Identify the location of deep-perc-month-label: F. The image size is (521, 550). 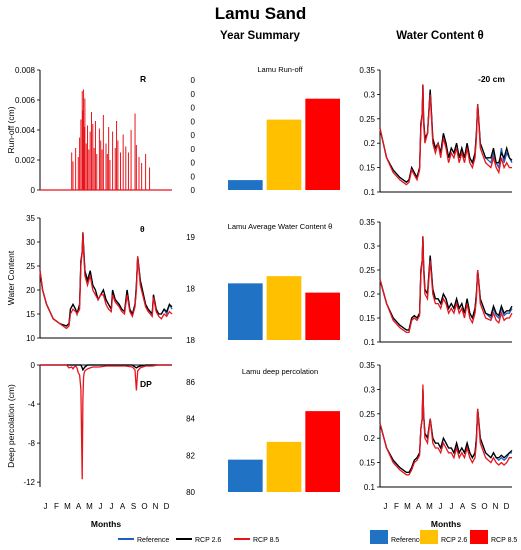
(56, 506).